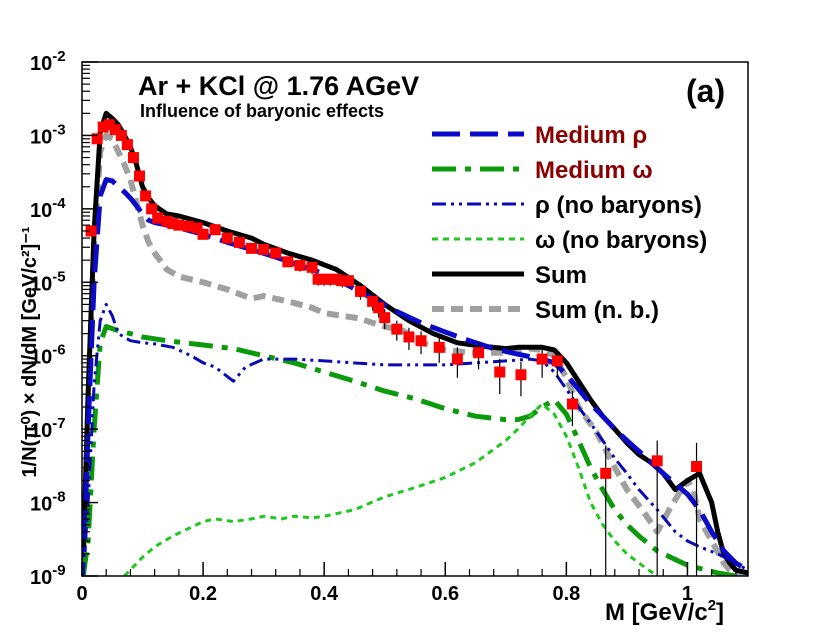 This screenshot has width=830, height=636. I want to click on legend-label-sum: Sum, so click(561, 275).